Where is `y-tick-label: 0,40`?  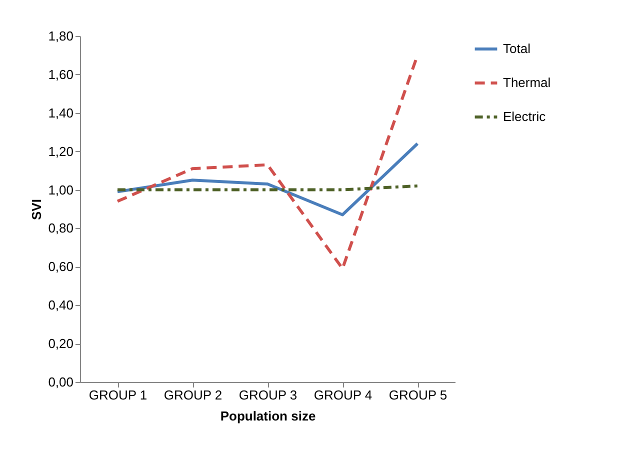
y-tick-label: 0,40 is located at coordinates (61, 305).